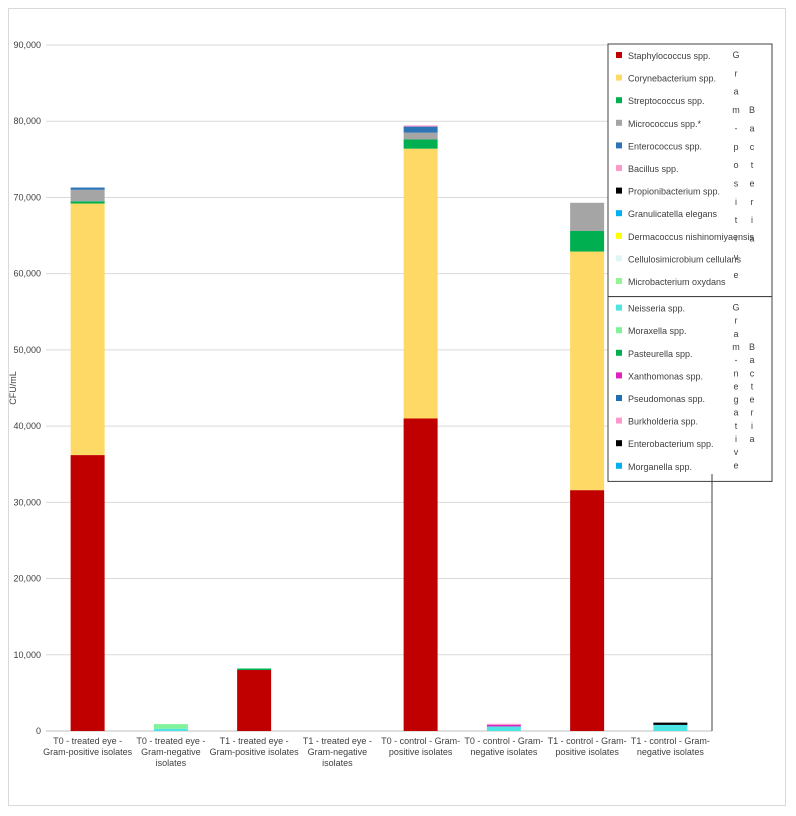  What do you see at coordinates (38, 731) in the screenshot?
I see `y-tick-label: 0` at bounding box center [38, 731].